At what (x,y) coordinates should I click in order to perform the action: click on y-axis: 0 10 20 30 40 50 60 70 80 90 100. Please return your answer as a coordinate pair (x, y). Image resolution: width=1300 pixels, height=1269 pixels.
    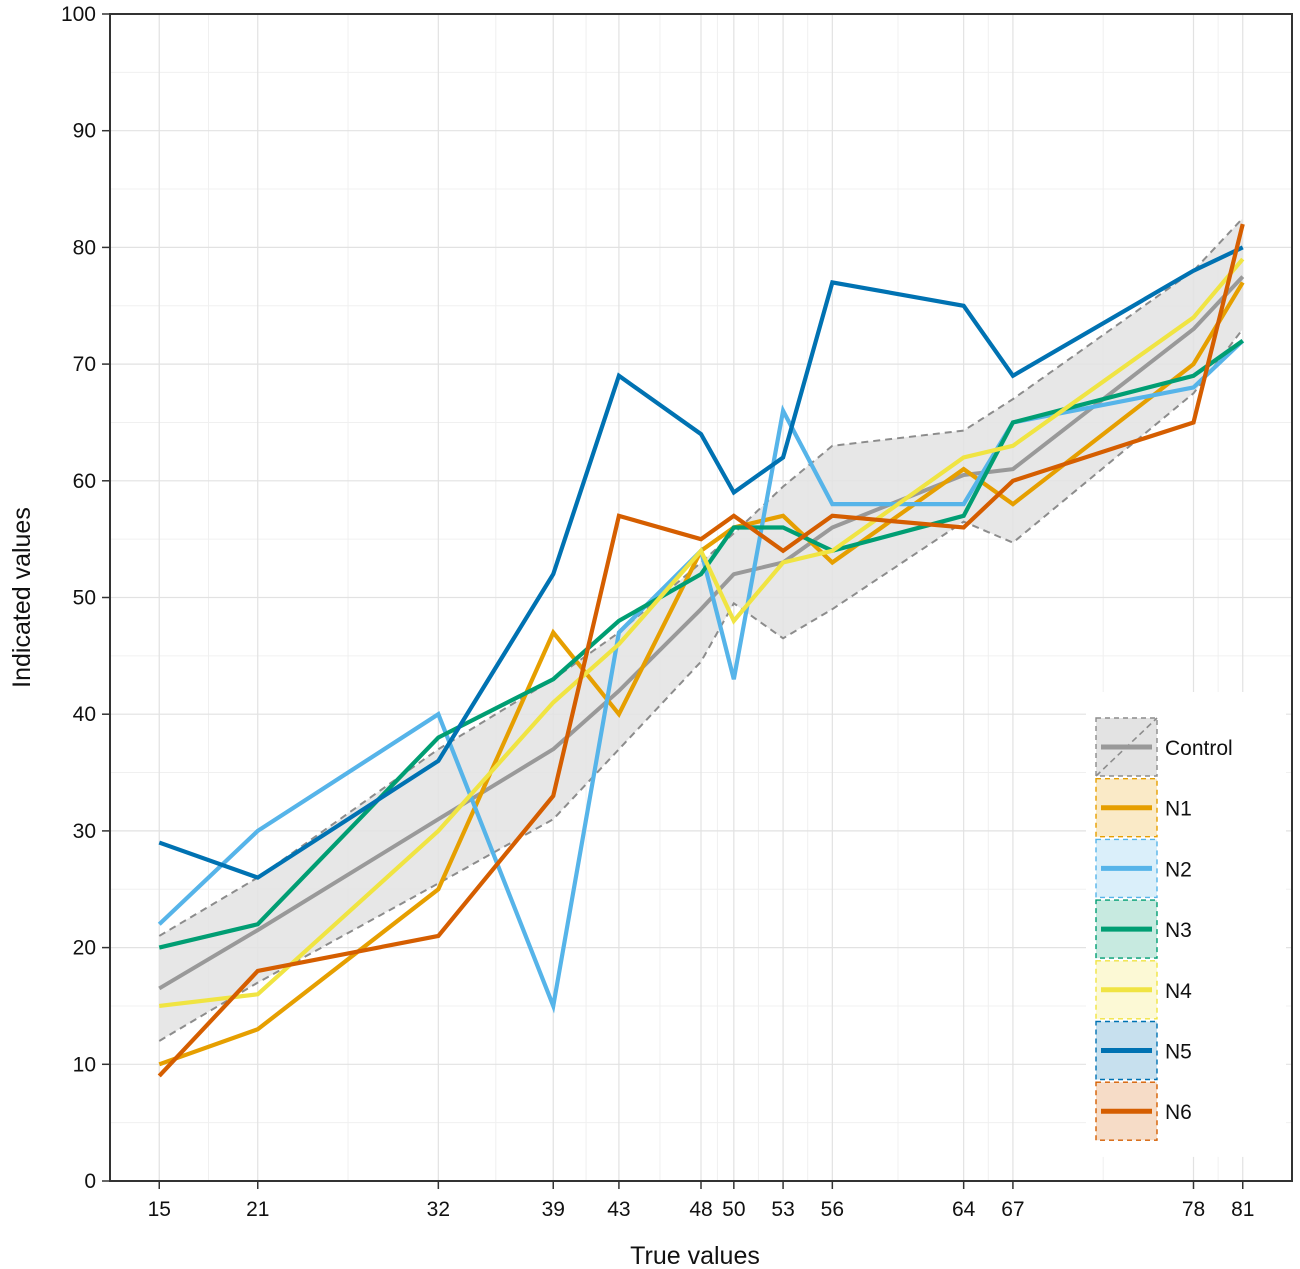
    Looking at the image, I should click on (85, 598).